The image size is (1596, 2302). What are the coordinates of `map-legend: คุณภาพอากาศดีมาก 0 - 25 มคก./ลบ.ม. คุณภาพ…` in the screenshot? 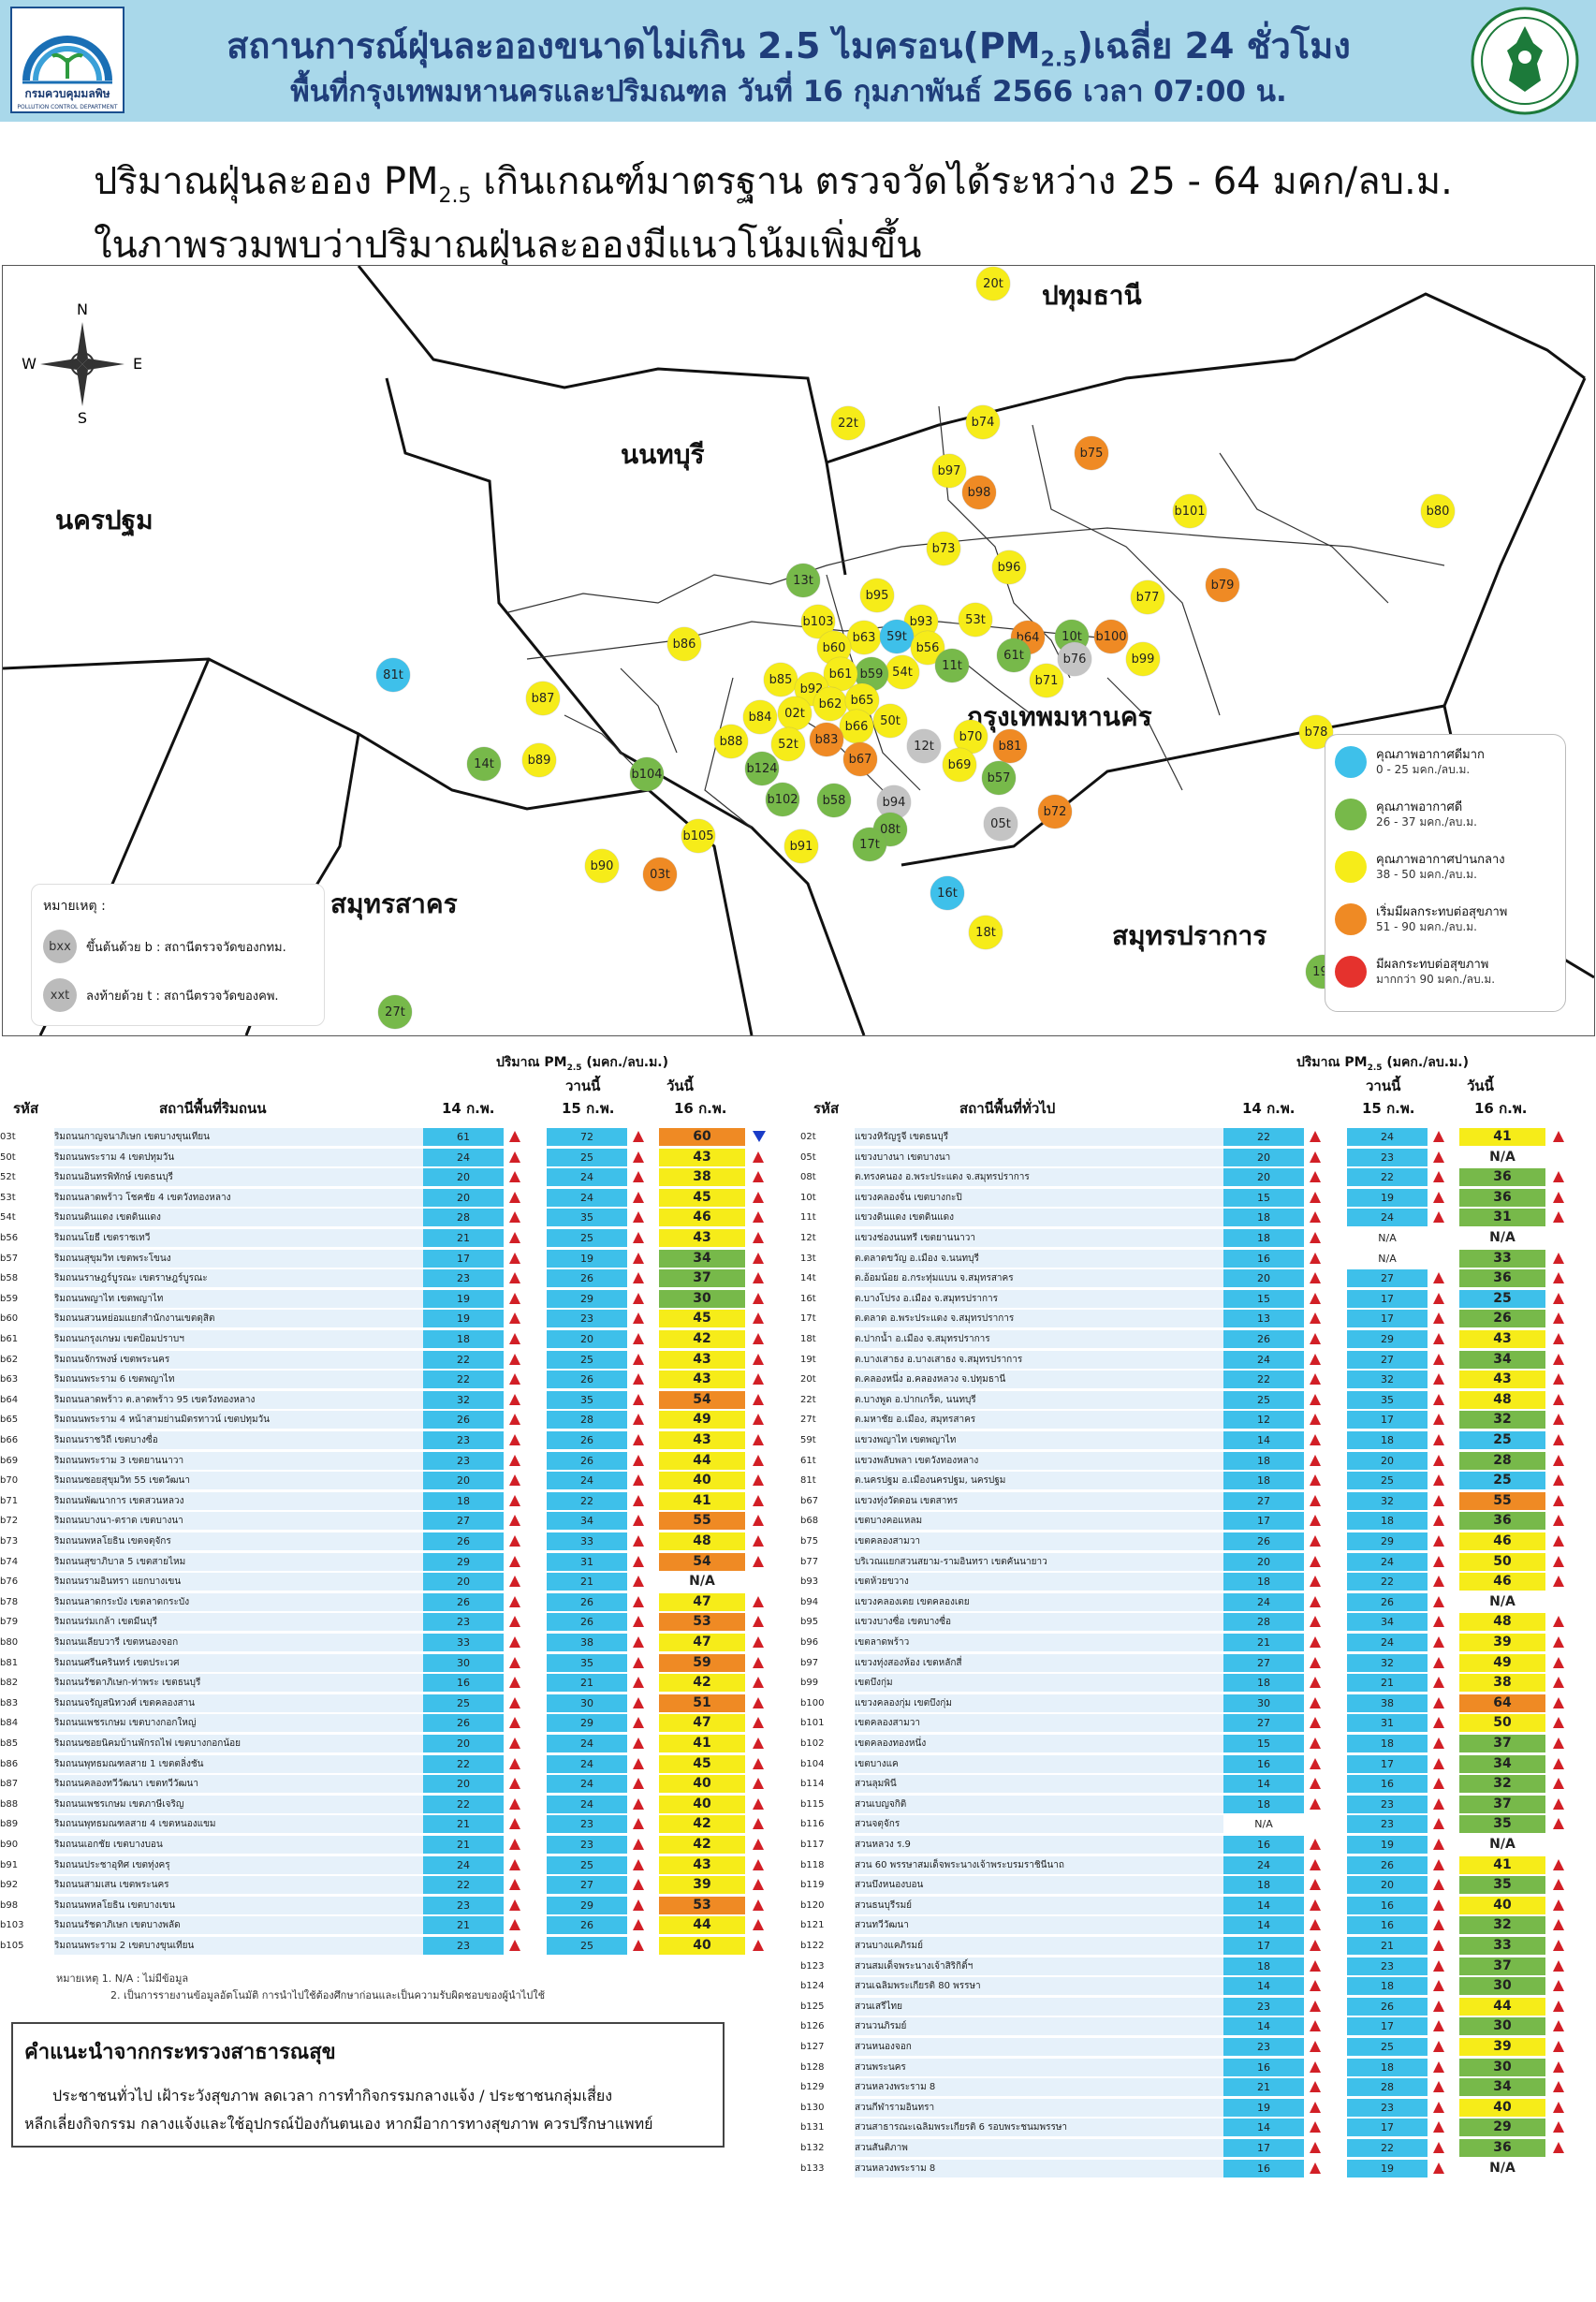 It's located at (1445, 873).